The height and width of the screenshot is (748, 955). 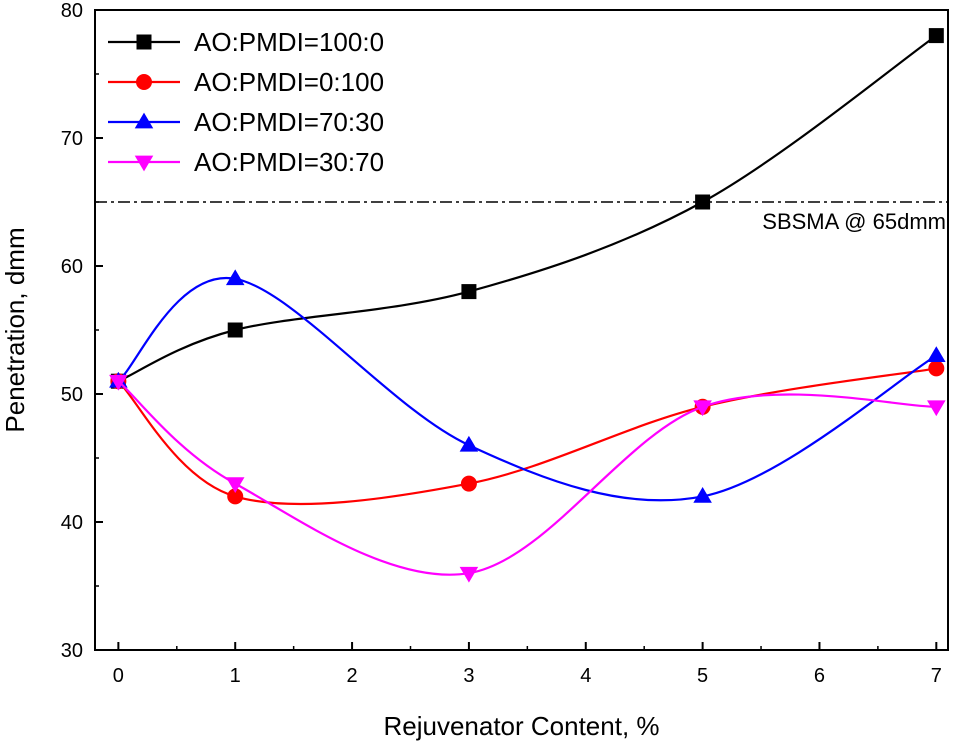 I want to click on legend-item: AO:PMDI=100:0, so click(x=246, y=42).